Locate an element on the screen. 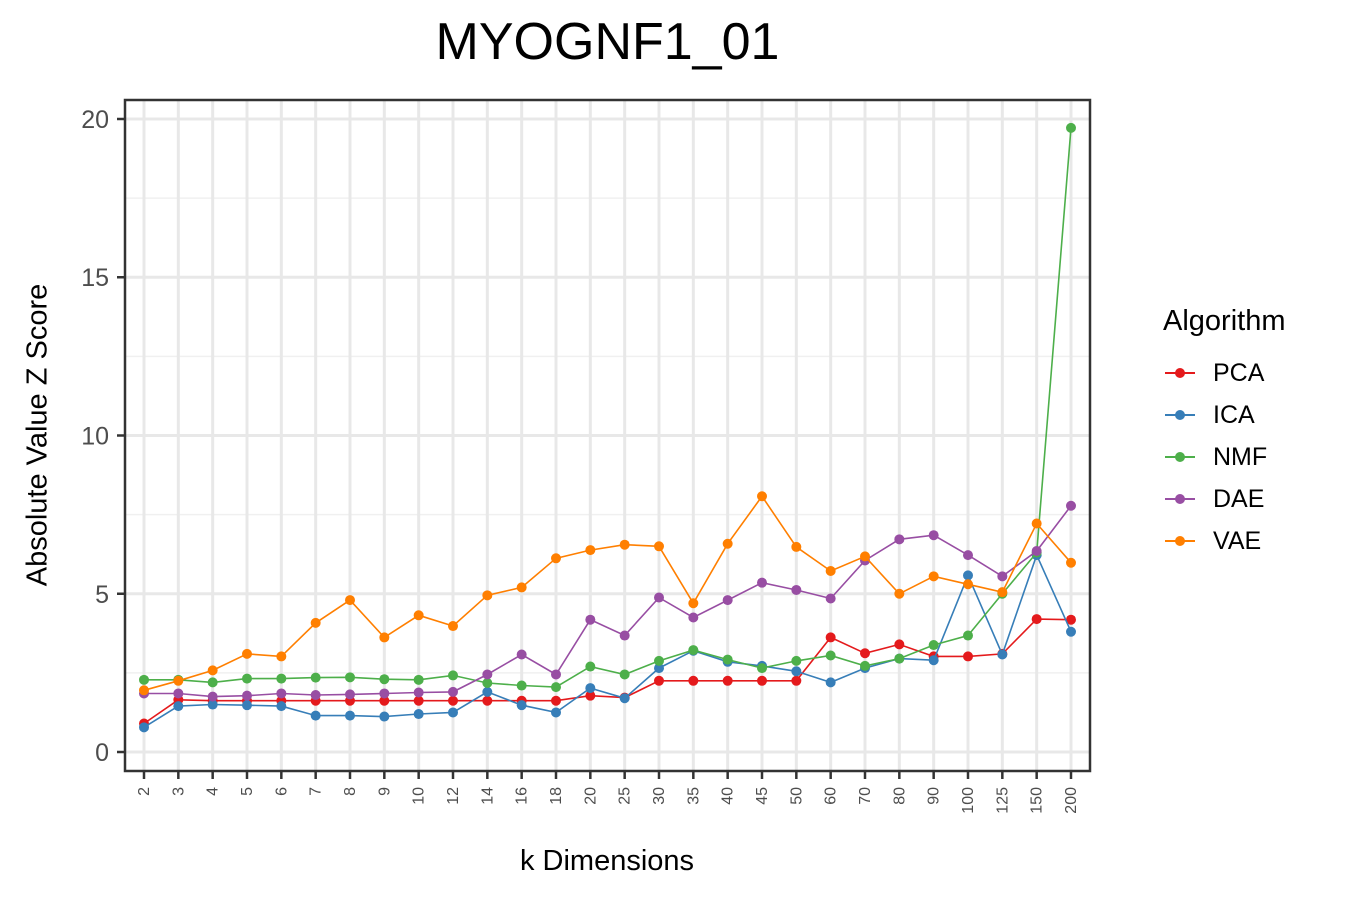  x-tick-label: 40 is located at coordinates (728, 796).